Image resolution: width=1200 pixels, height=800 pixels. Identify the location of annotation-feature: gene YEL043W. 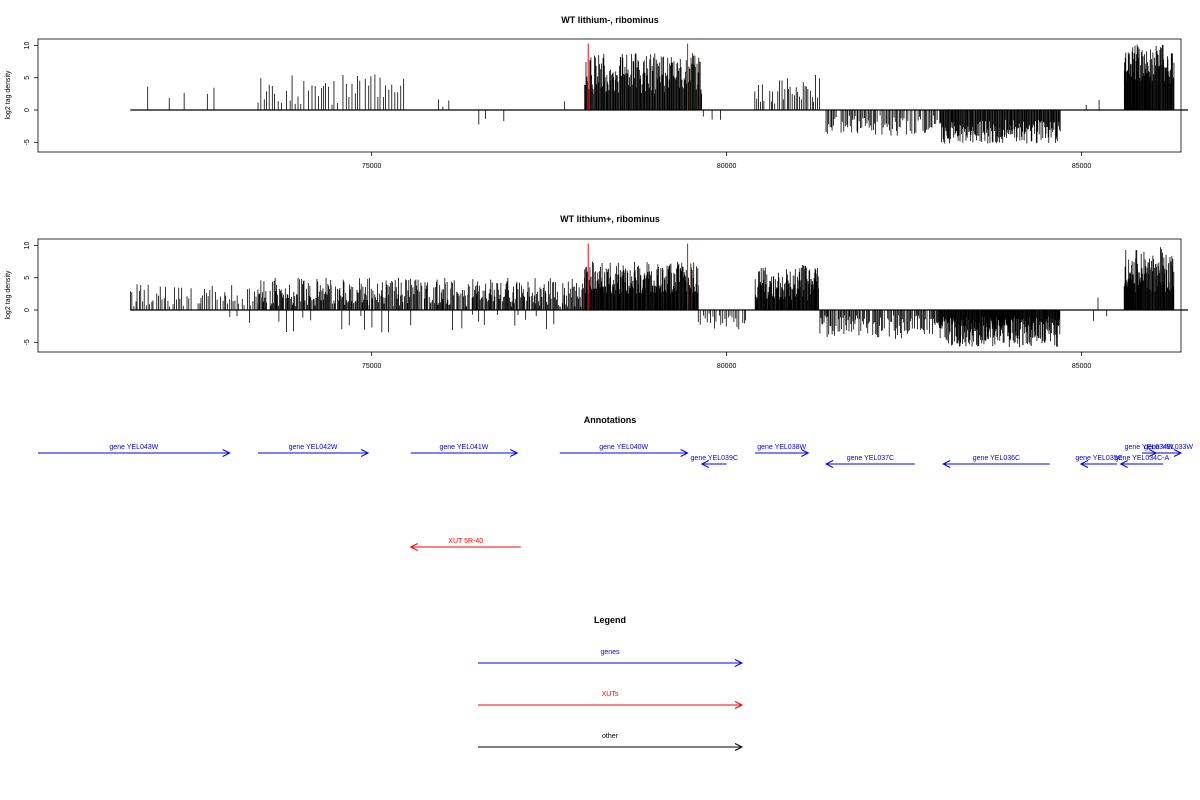
(134, 450).